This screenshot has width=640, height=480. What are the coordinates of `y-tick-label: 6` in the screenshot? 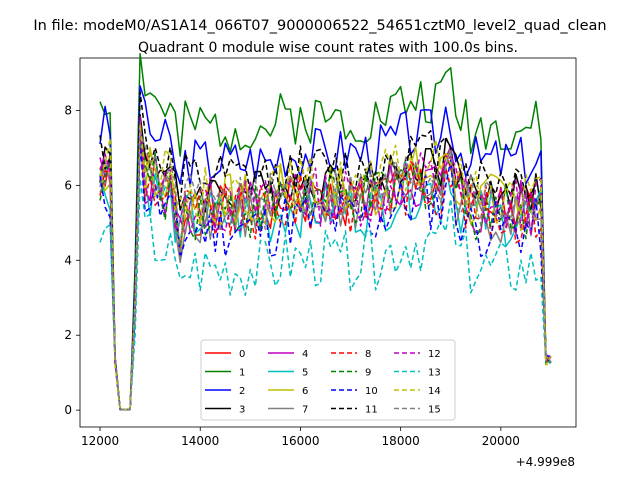 It's located at (68, 185).